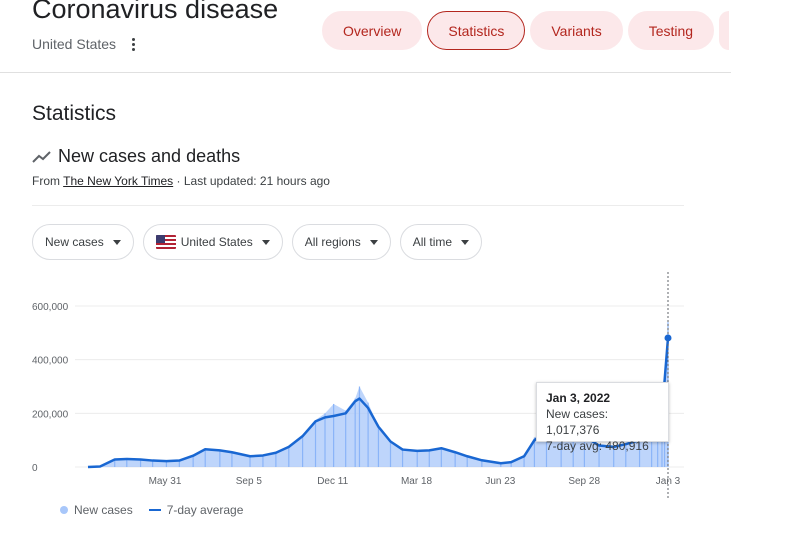  I want to click on x-tick-label: Dec 11, so click(332, 481).